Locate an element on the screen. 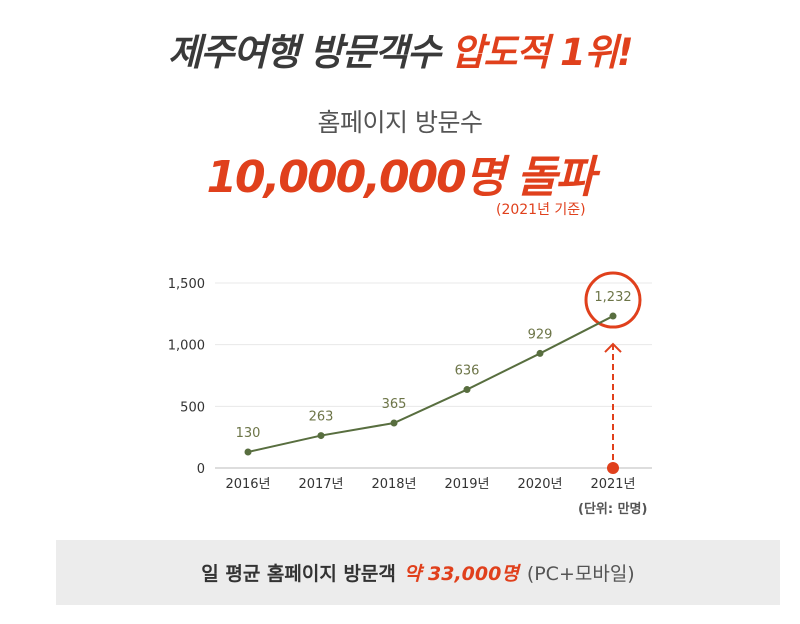 This screenshot has height=624, width=800. subtitle: 홈페이지 방문수 is located at coordinates (400, 122).